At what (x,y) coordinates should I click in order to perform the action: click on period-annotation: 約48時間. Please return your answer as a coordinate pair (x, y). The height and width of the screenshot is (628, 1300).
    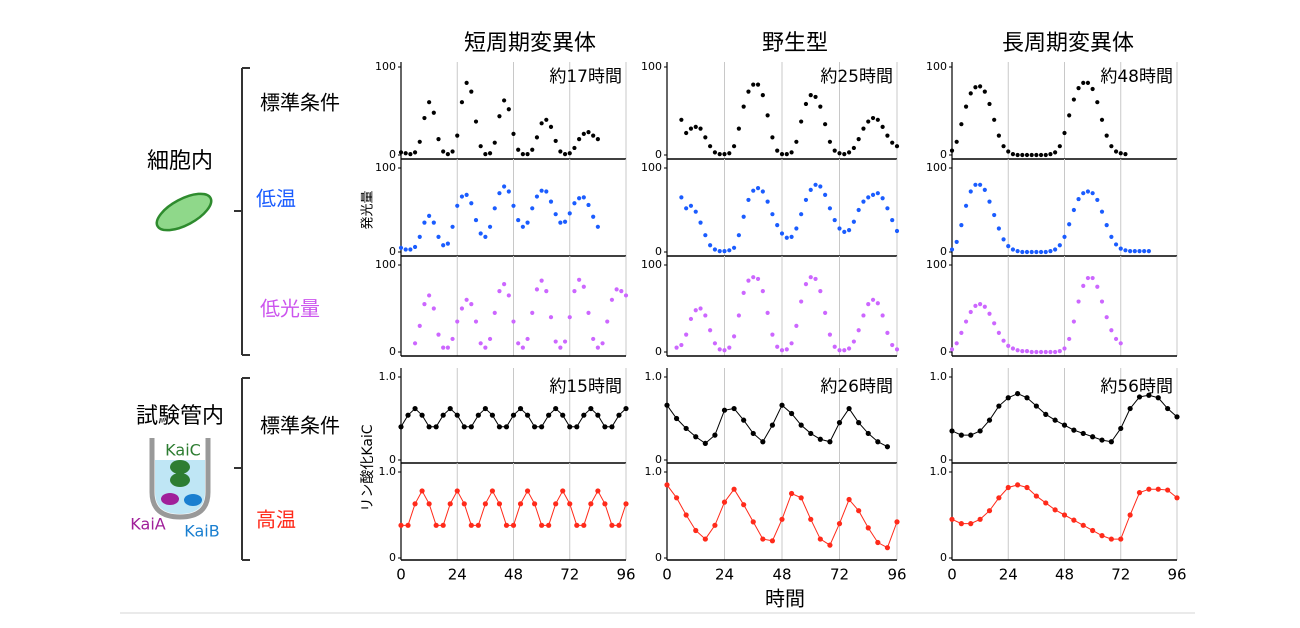
    Looking at the image, I should click on (1136, 77).